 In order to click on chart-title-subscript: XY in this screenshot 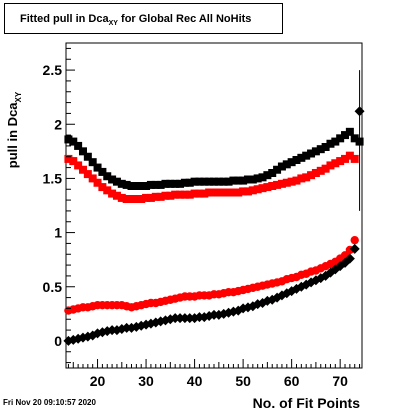, I will do `click(113, 23)`.